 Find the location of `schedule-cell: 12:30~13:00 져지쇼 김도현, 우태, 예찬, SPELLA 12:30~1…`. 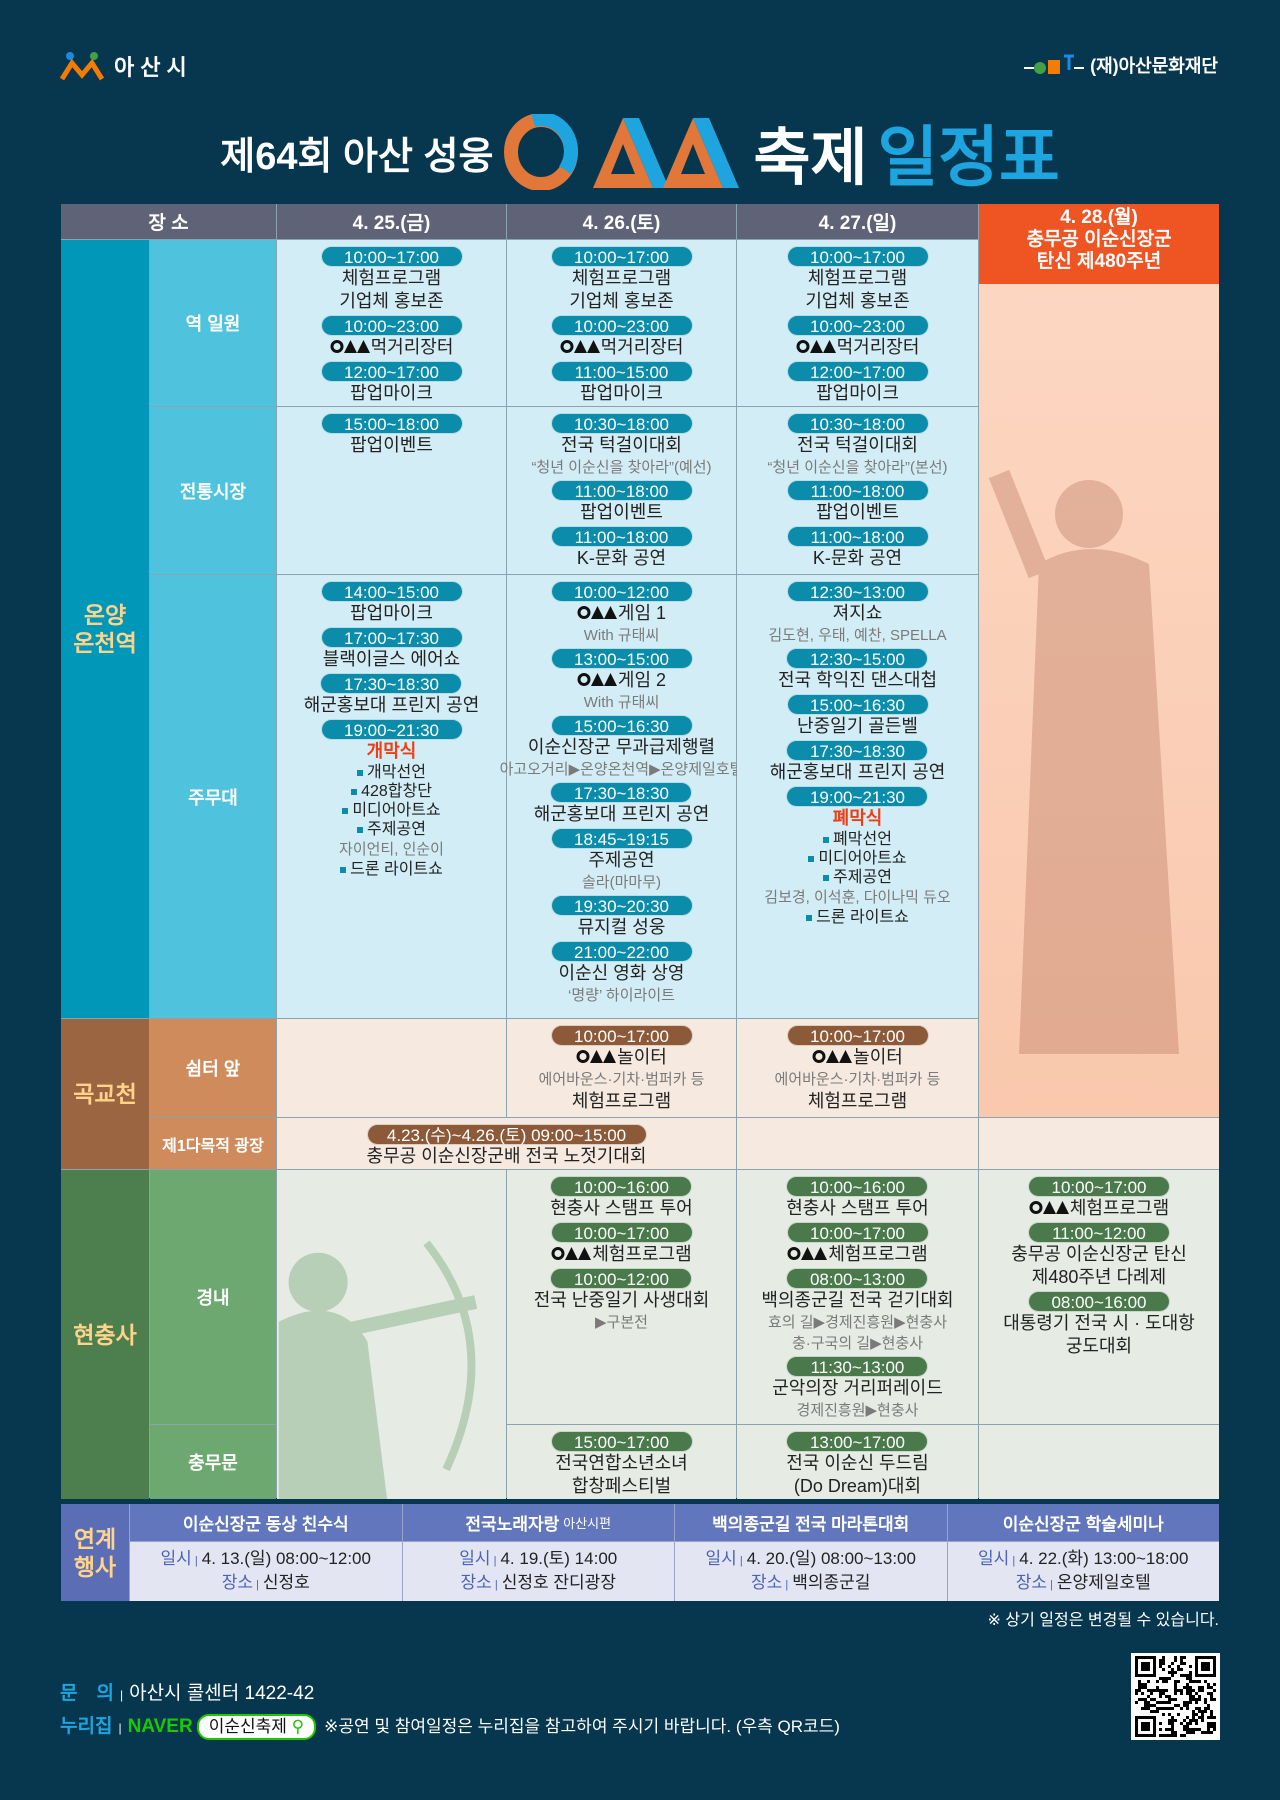

schedule-cell: 12:30~13:00 져지쇼 김도현, 우태, 예찬, SPELLA 12:30~1… is located at coordinates (857, 796).